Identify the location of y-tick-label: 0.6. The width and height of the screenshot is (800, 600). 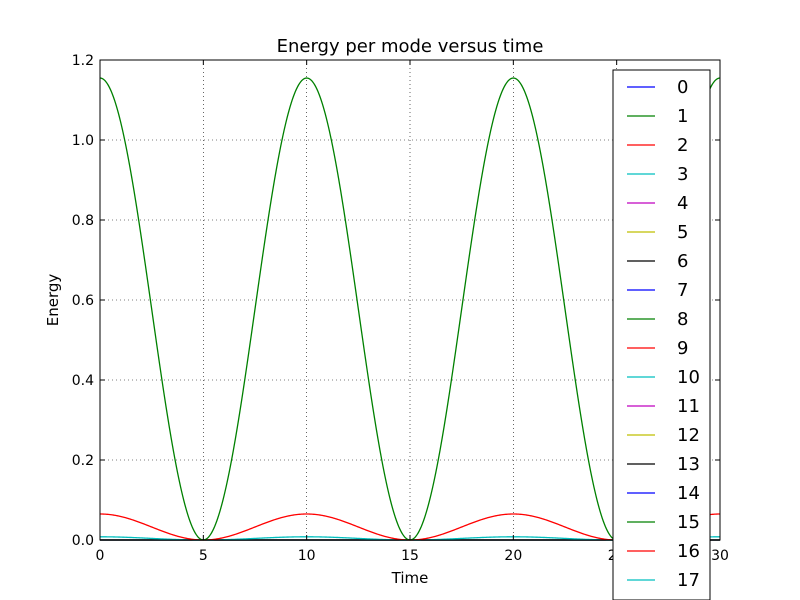
(83, 301).